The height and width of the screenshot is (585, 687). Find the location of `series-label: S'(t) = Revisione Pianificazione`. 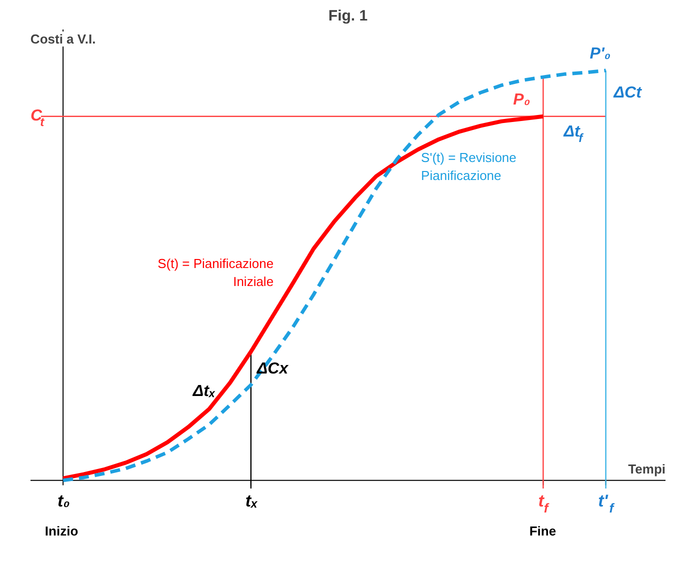

series-label: S'(t) = Revisione Pianificazione is located at coordinates (468, 167).